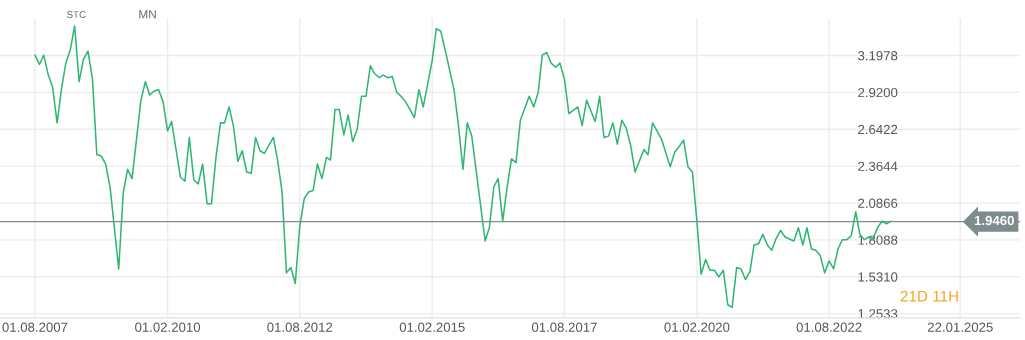  I want to click on text: STC, so click(76, 14).